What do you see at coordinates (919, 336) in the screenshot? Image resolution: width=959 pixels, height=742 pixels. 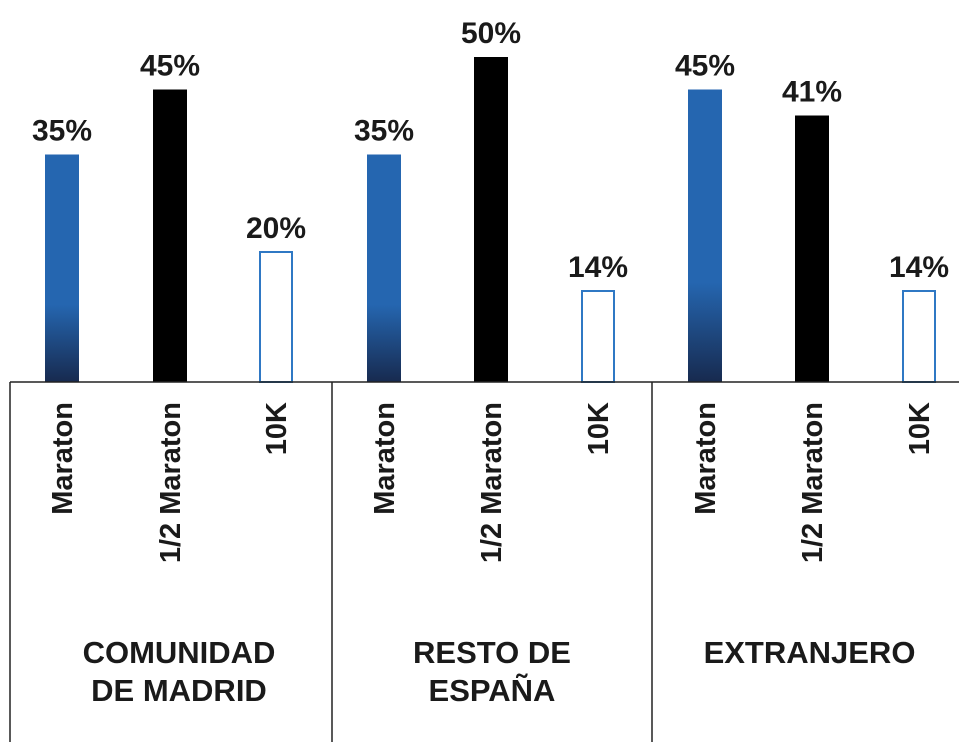 I see `bar-extranjero-10k` at bounding box center [919, 336].